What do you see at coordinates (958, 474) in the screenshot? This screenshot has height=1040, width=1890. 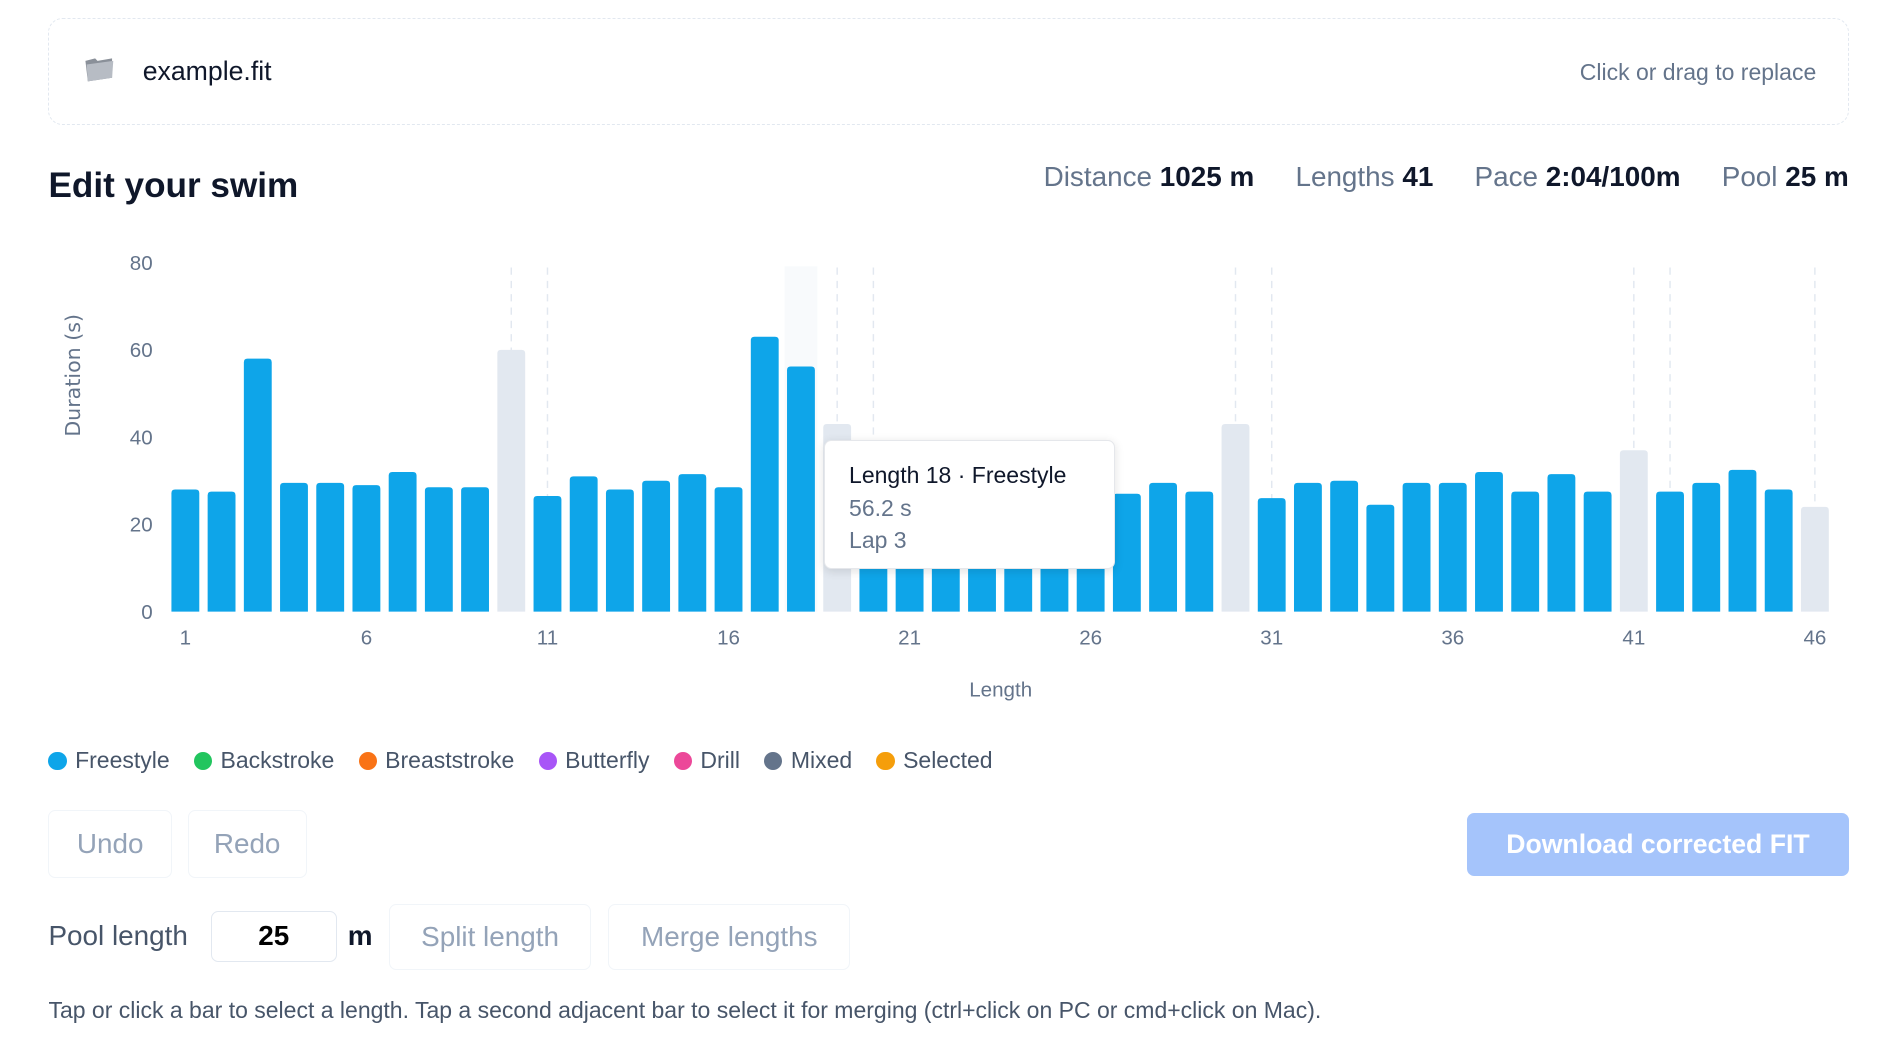 I see `tooltip-title: Length 18 · Freestyle` at bounding box center [958, 474].